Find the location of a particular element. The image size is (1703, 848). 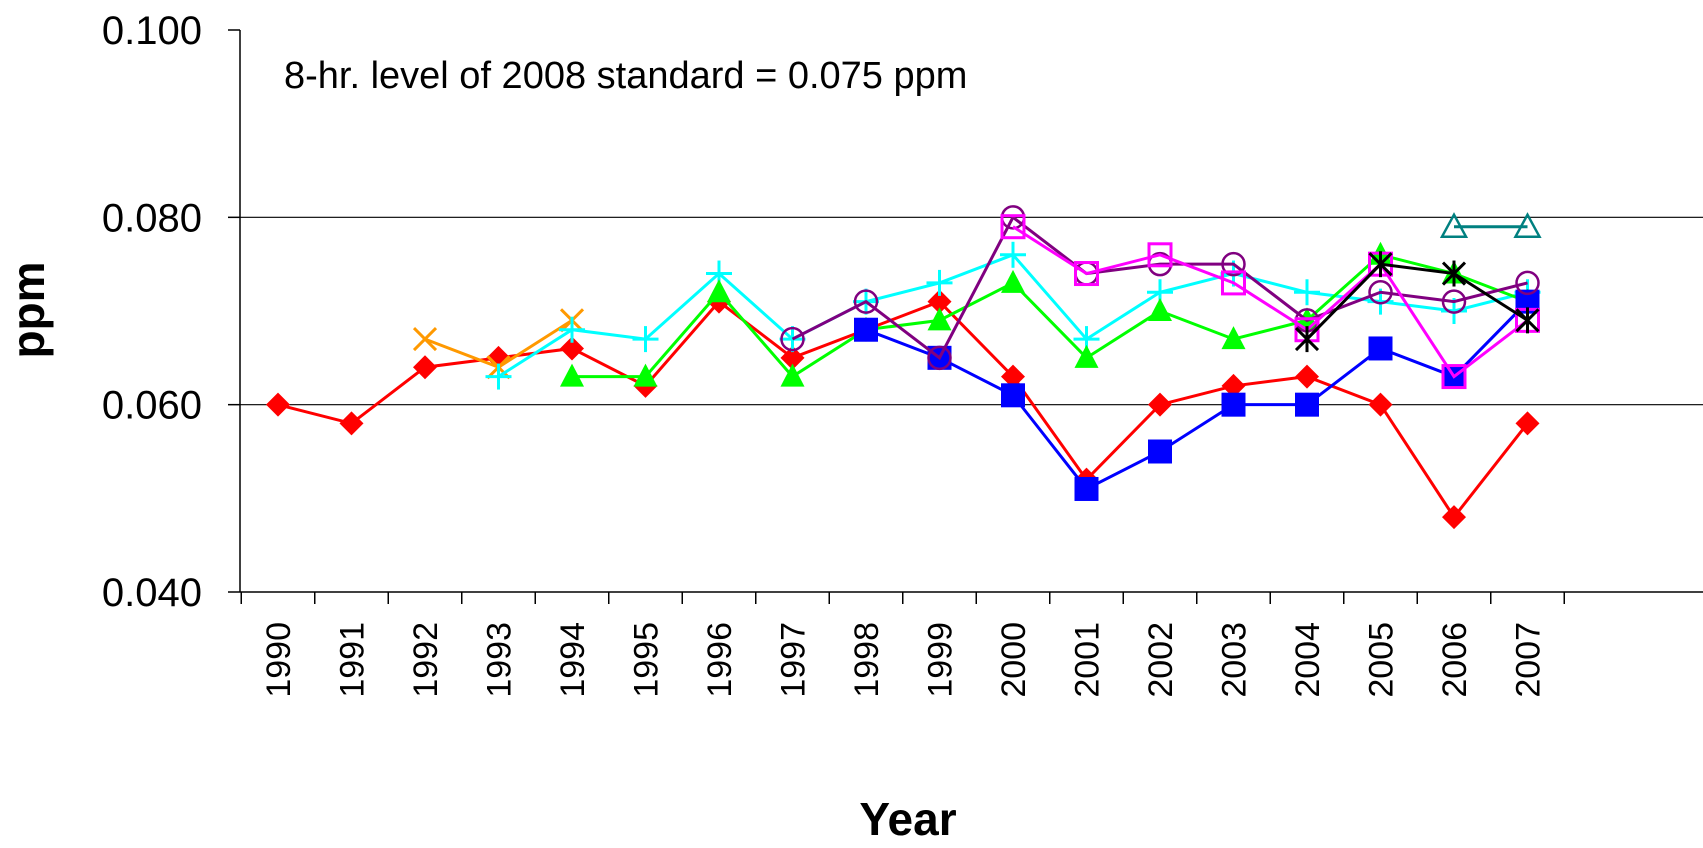

x-tick-label-1997: 1997 is located at coordinates (794, 660).